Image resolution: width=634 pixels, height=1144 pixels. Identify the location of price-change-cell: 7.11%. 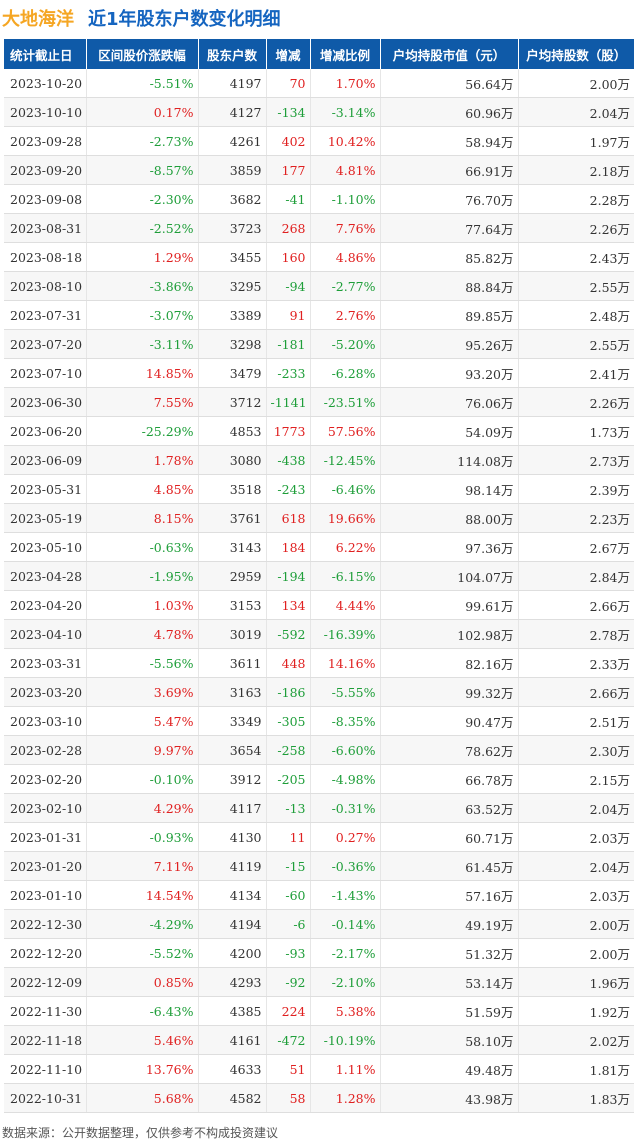
(142, 866).